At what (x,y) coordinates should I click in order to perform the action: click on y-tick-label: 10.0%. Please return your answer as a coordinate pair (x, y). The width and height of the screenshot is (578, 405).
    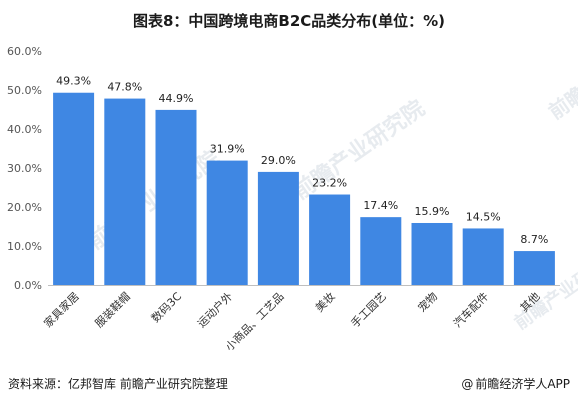
    Looking at the image, I should click on (24, 246).